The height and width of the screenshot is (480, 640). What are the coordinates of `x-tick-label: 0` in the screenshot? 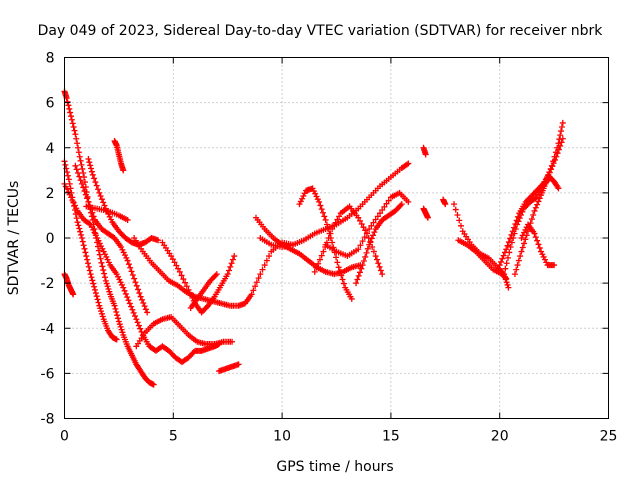 It's located at (64, 437).